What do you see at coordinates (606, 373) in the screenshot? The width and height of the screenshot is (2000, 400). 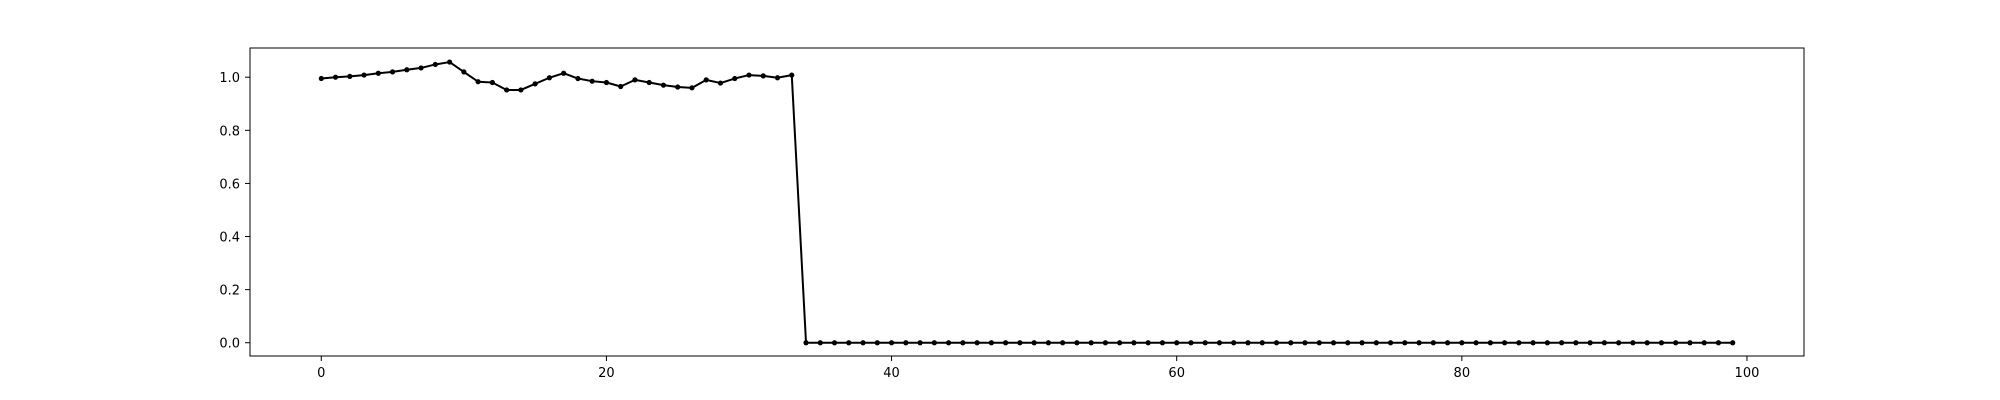 I see `x-tick-label: 20` at bounding box center [606, 373].